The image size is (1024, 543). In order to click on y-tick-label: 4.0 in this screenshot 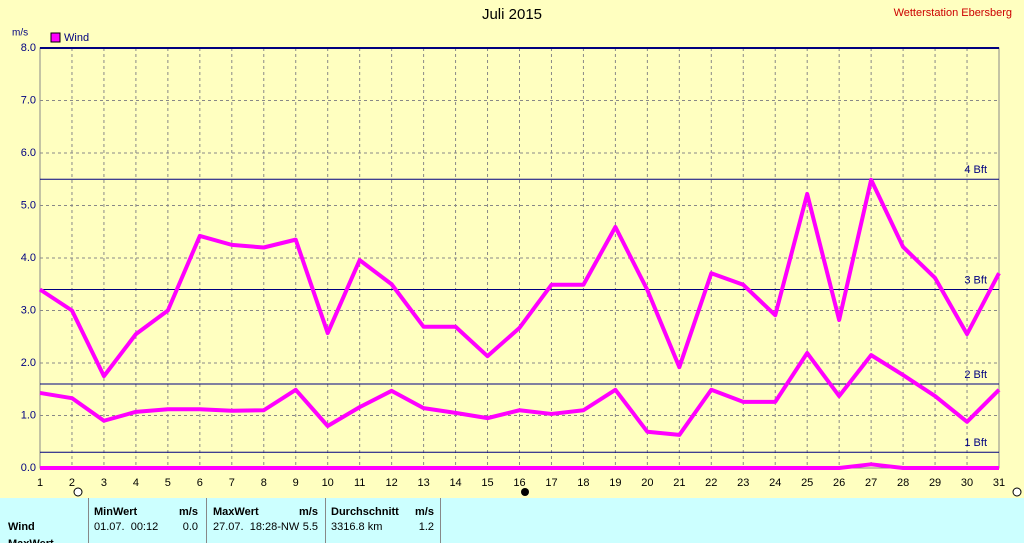, I will do `click(28, 258)`.